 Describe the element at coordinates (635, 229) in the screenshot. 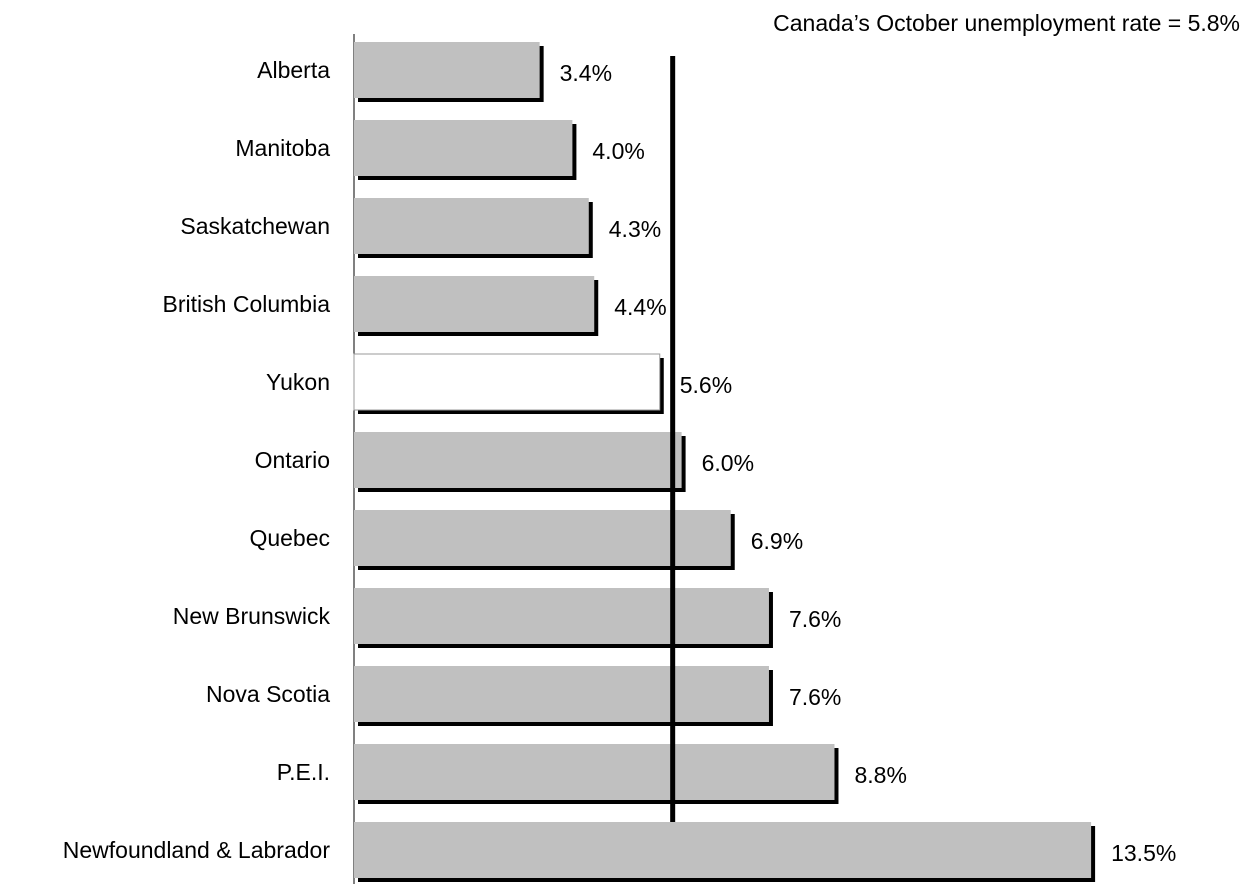

I see `value-label: 4.3%` at that location.